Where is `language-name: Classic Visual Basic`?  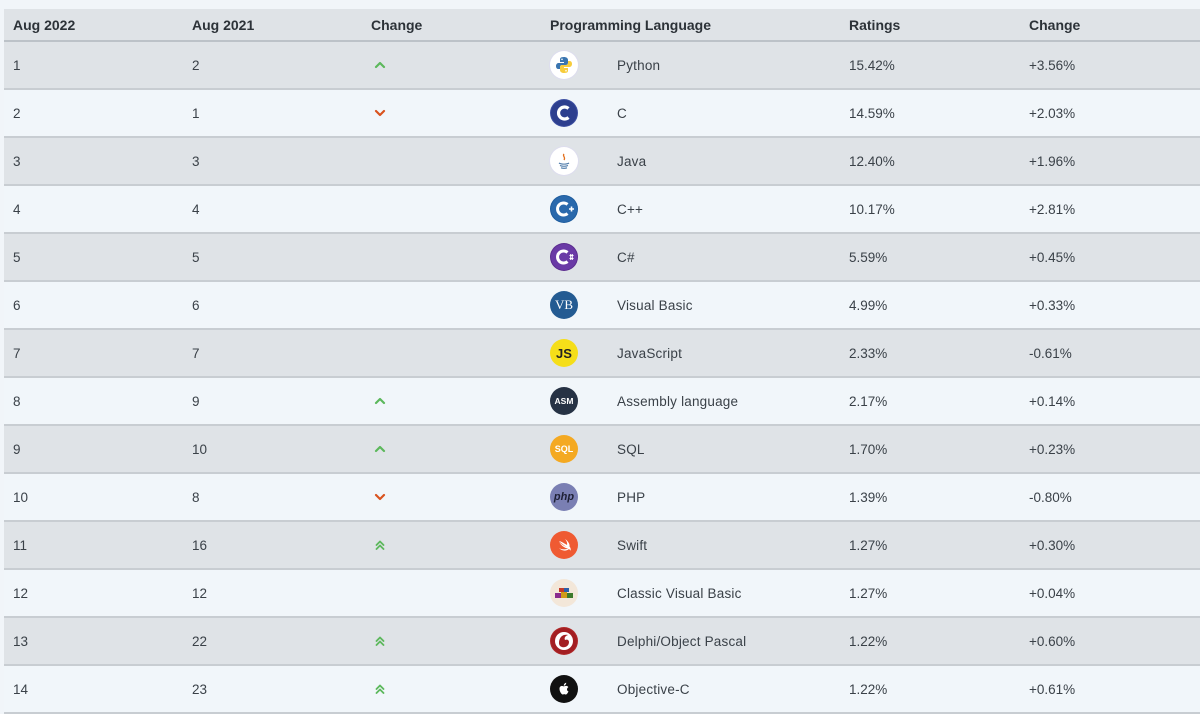
language-name: Classic Visual Basic is located at coordinates (679, 593).